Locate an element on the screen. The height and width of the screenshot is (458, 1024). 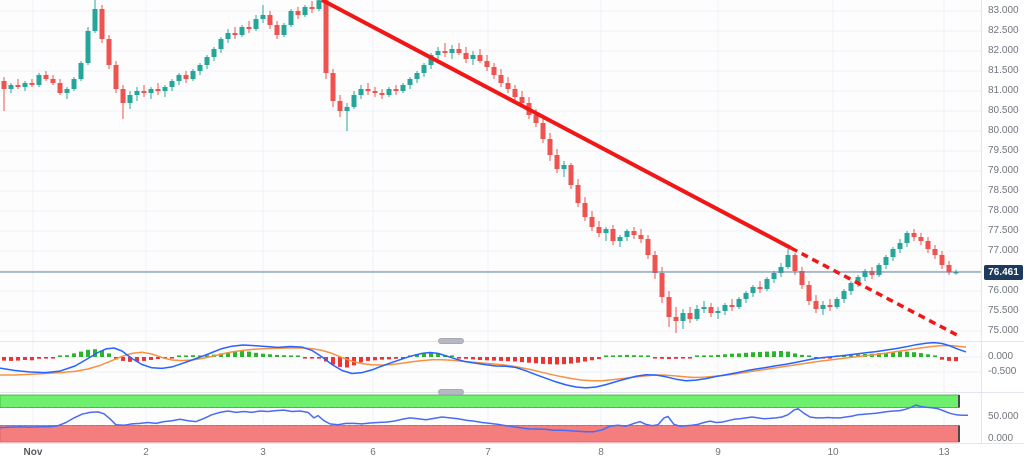
oversold-band is located at coordinates (480, 434).